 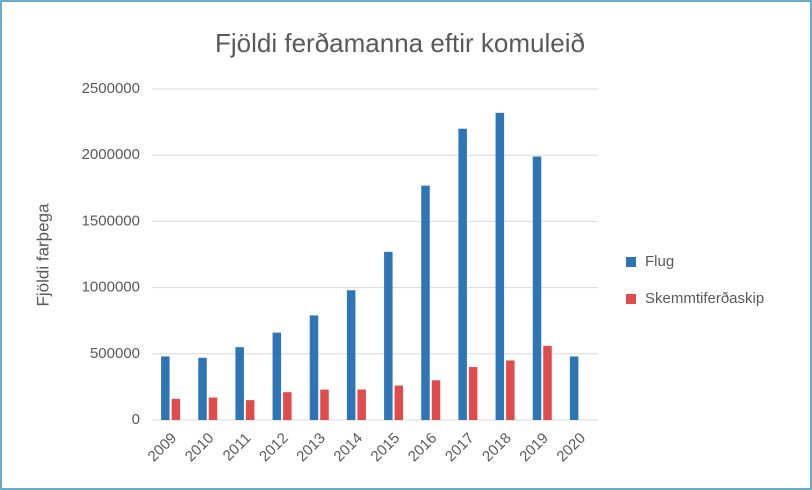 I want to click on y-tick-label: 1000000, so click(x=111, y=287).